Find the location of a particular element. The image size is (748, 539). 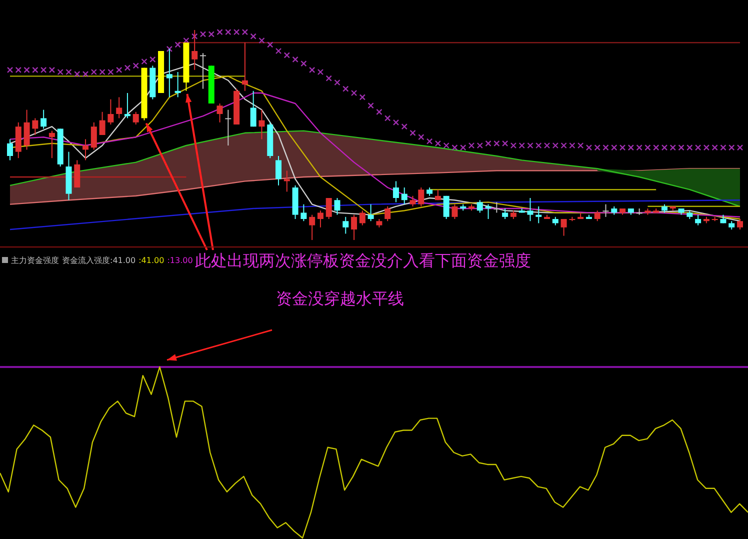

text: 资金流入强度:41.00 is located at coordinates (99, 260).